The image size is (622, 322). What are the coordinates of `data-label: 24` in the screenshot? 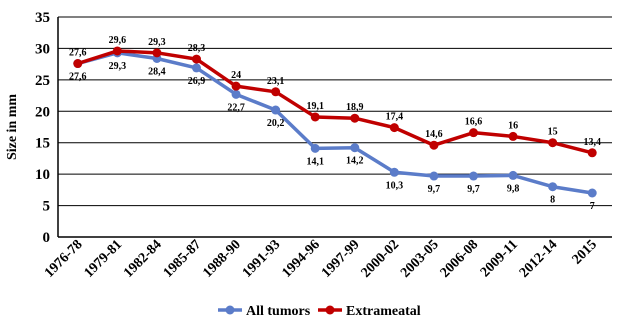 It's located at (236, 75).